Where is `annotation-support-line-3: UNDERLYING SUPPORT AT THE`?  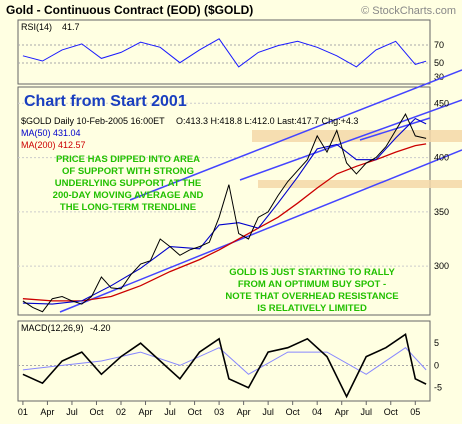 annotation-support-line-3: UNDERLYING SUPPORT AT THE is located at coordinates (128, 183).